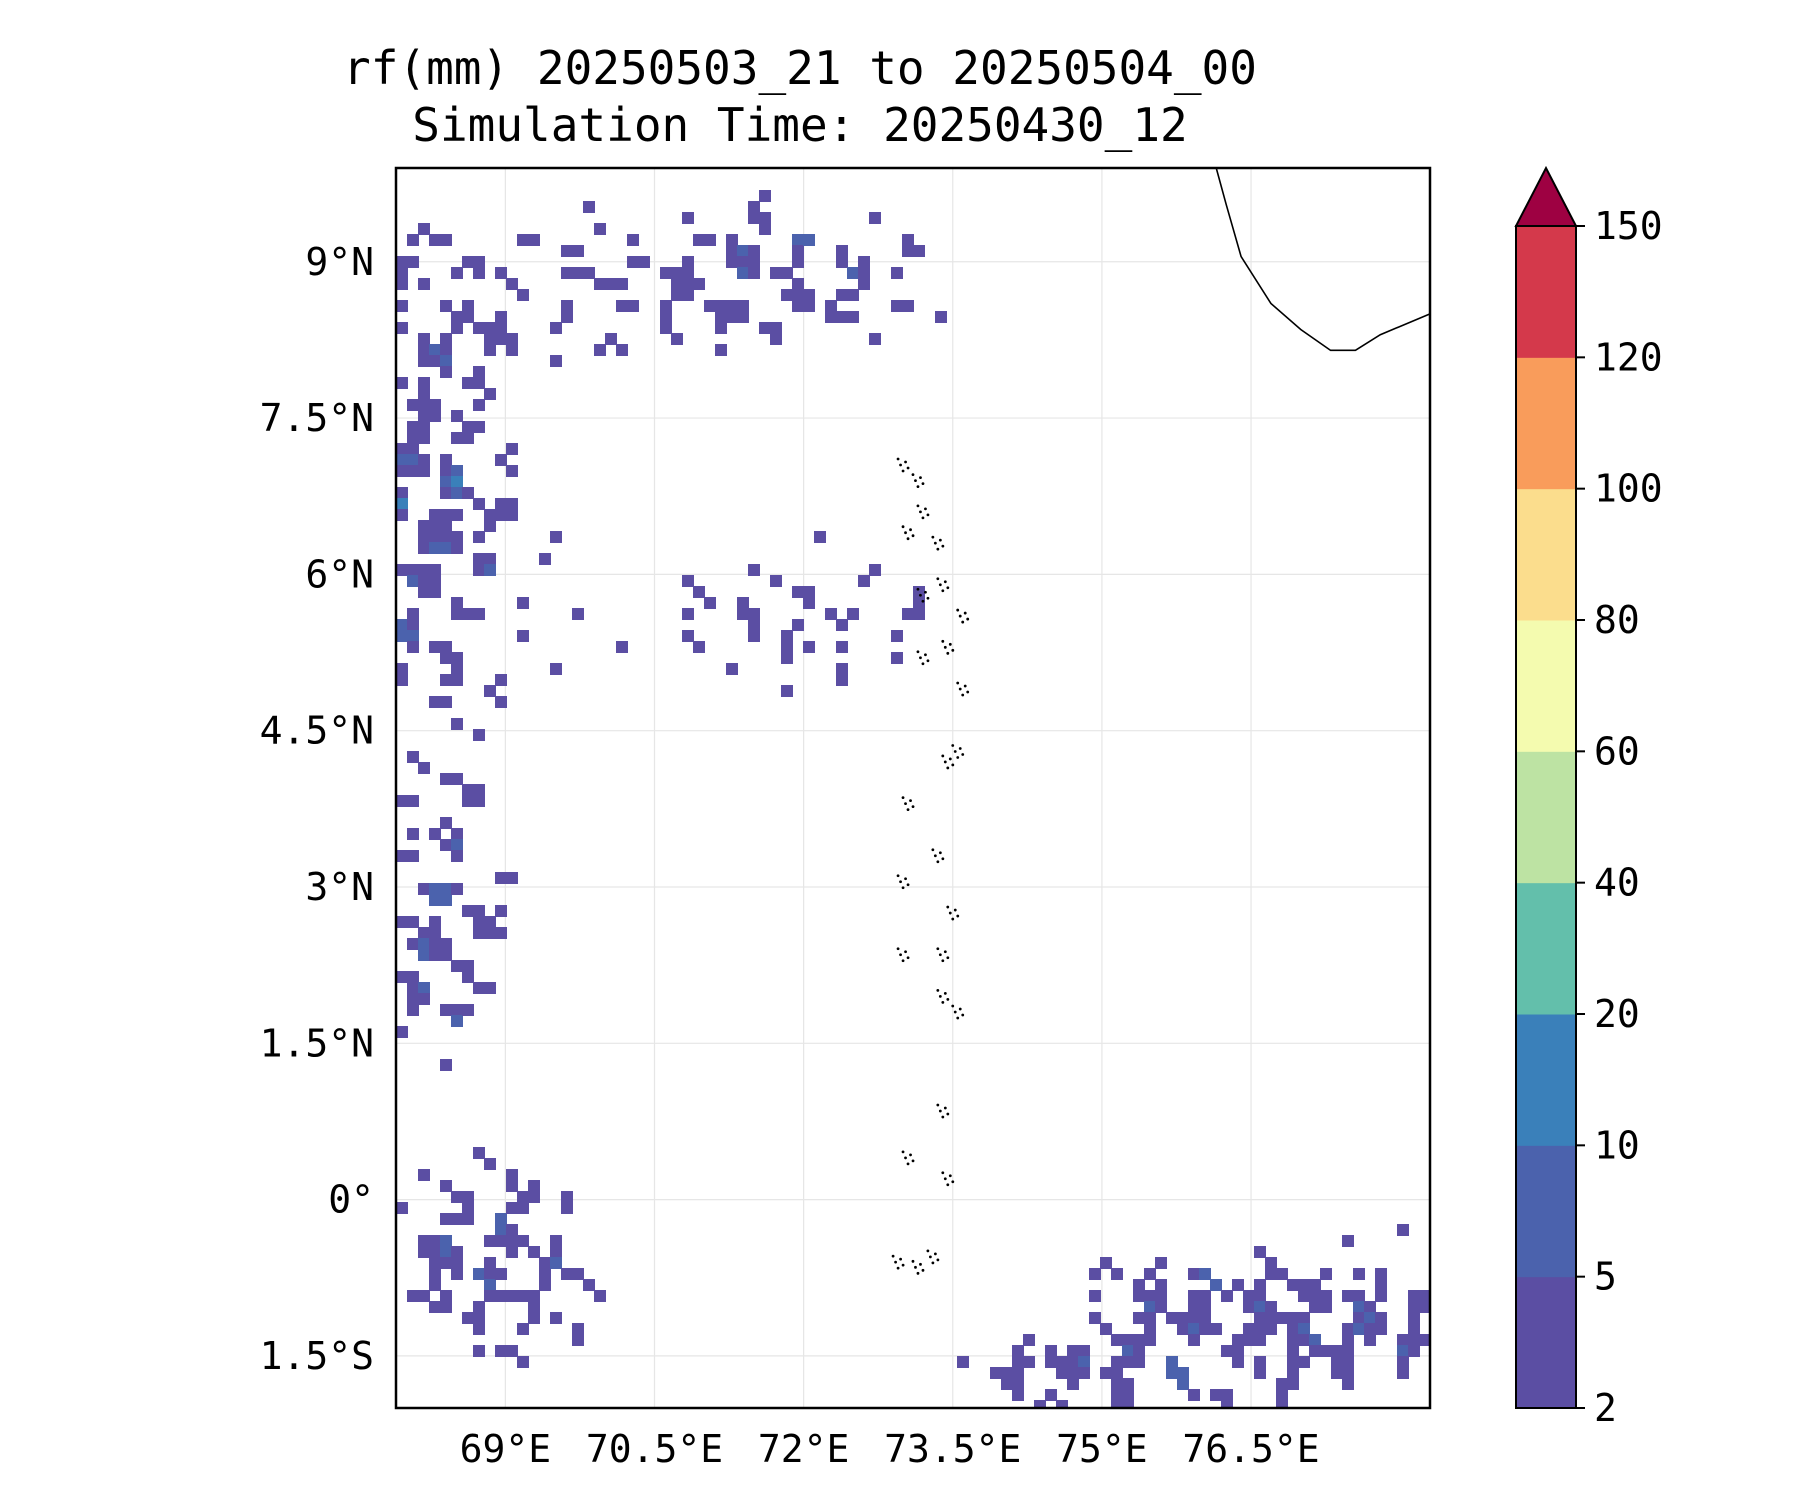 The height and width of the screenshot is (1500, 1800). Describe the element at coordinates (339, 887) in the screenshot. I see `lat-tick-label: 3°N` at that location.